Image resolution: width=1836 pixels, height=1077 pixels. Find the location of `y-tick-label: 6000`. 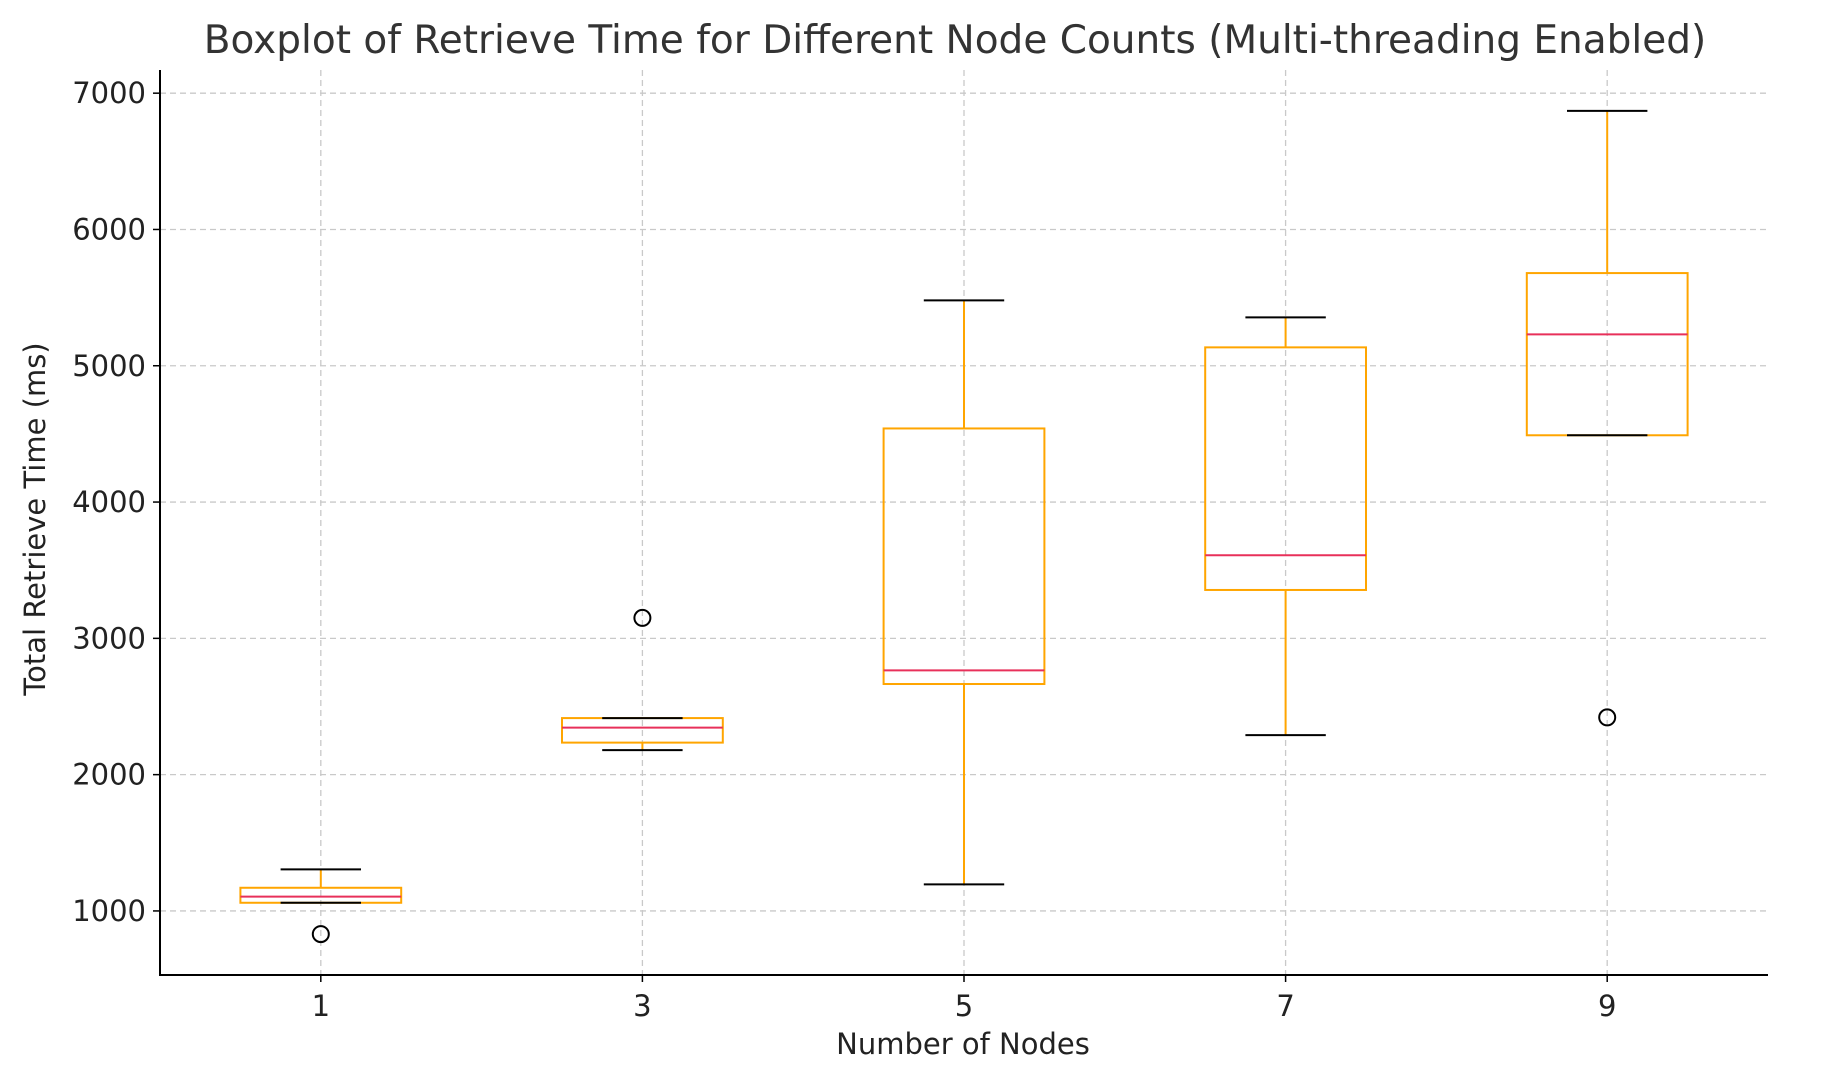

y-tick-label: 6000 is located at coordinates (109, 229).